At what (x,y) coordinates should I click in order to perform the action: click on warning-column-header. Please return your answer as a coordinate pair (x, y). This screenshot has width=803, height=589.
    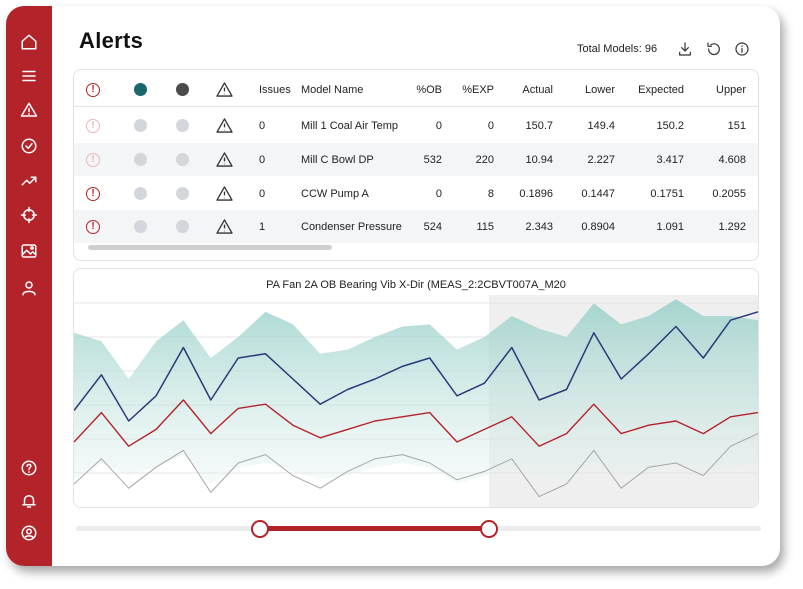
    Looking at the image, I should click on (224, 89).